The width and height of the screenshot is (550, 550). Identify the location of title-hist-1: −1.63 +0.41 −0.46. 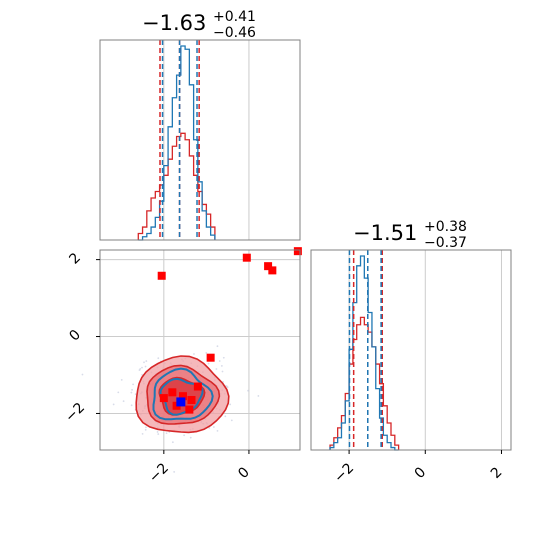
(199, 25).